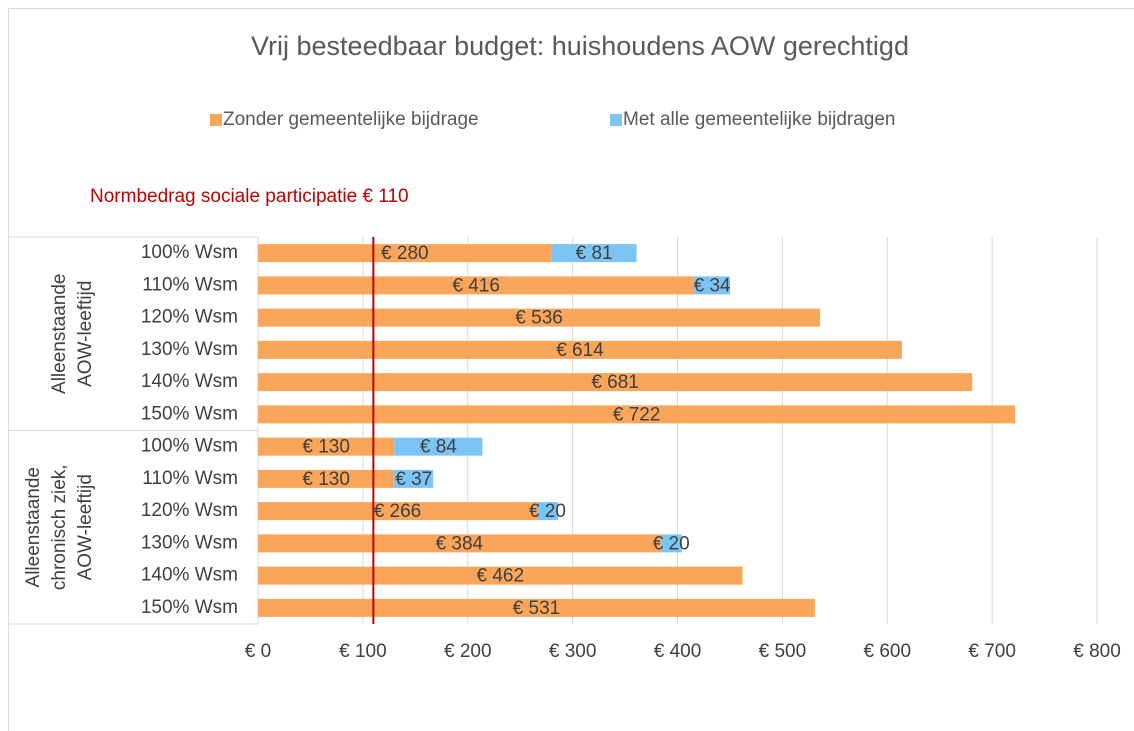 The height and width of the screenshot is (731, 1134). I want to click on data-label: € 531, so click(537, 608).